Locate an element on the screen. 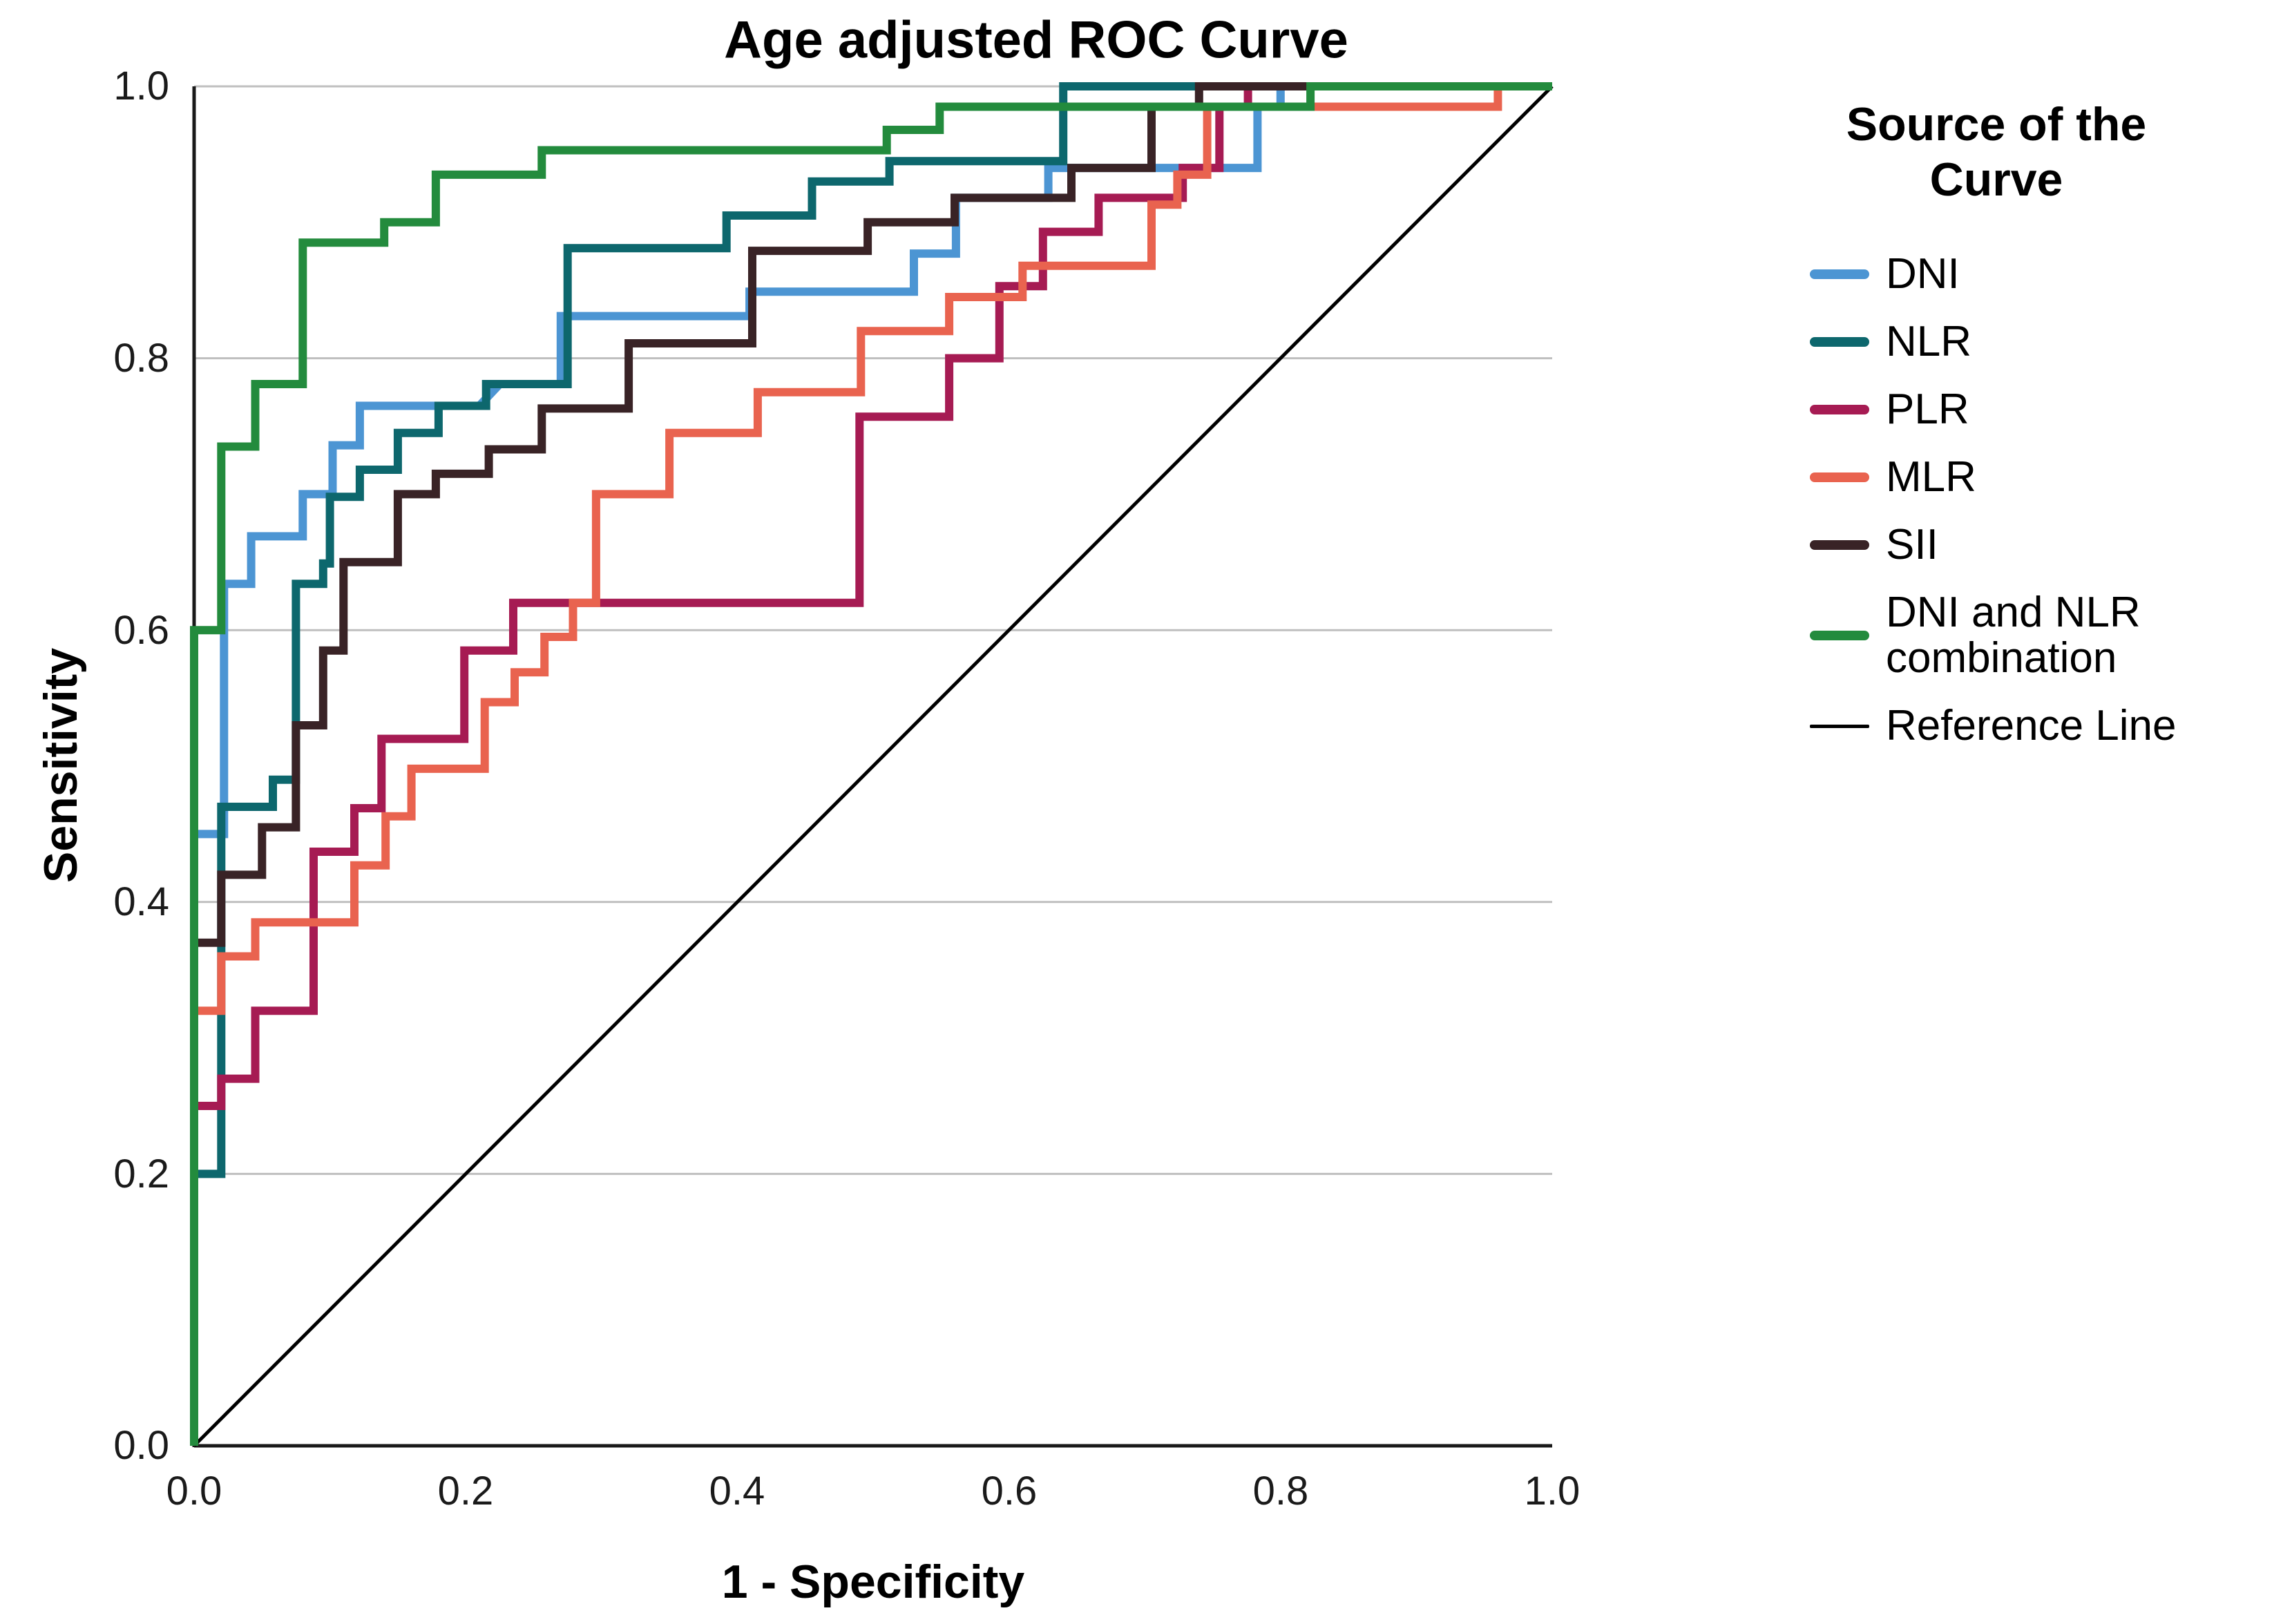  reference-line-icon is located at coordinates (1840, 726).